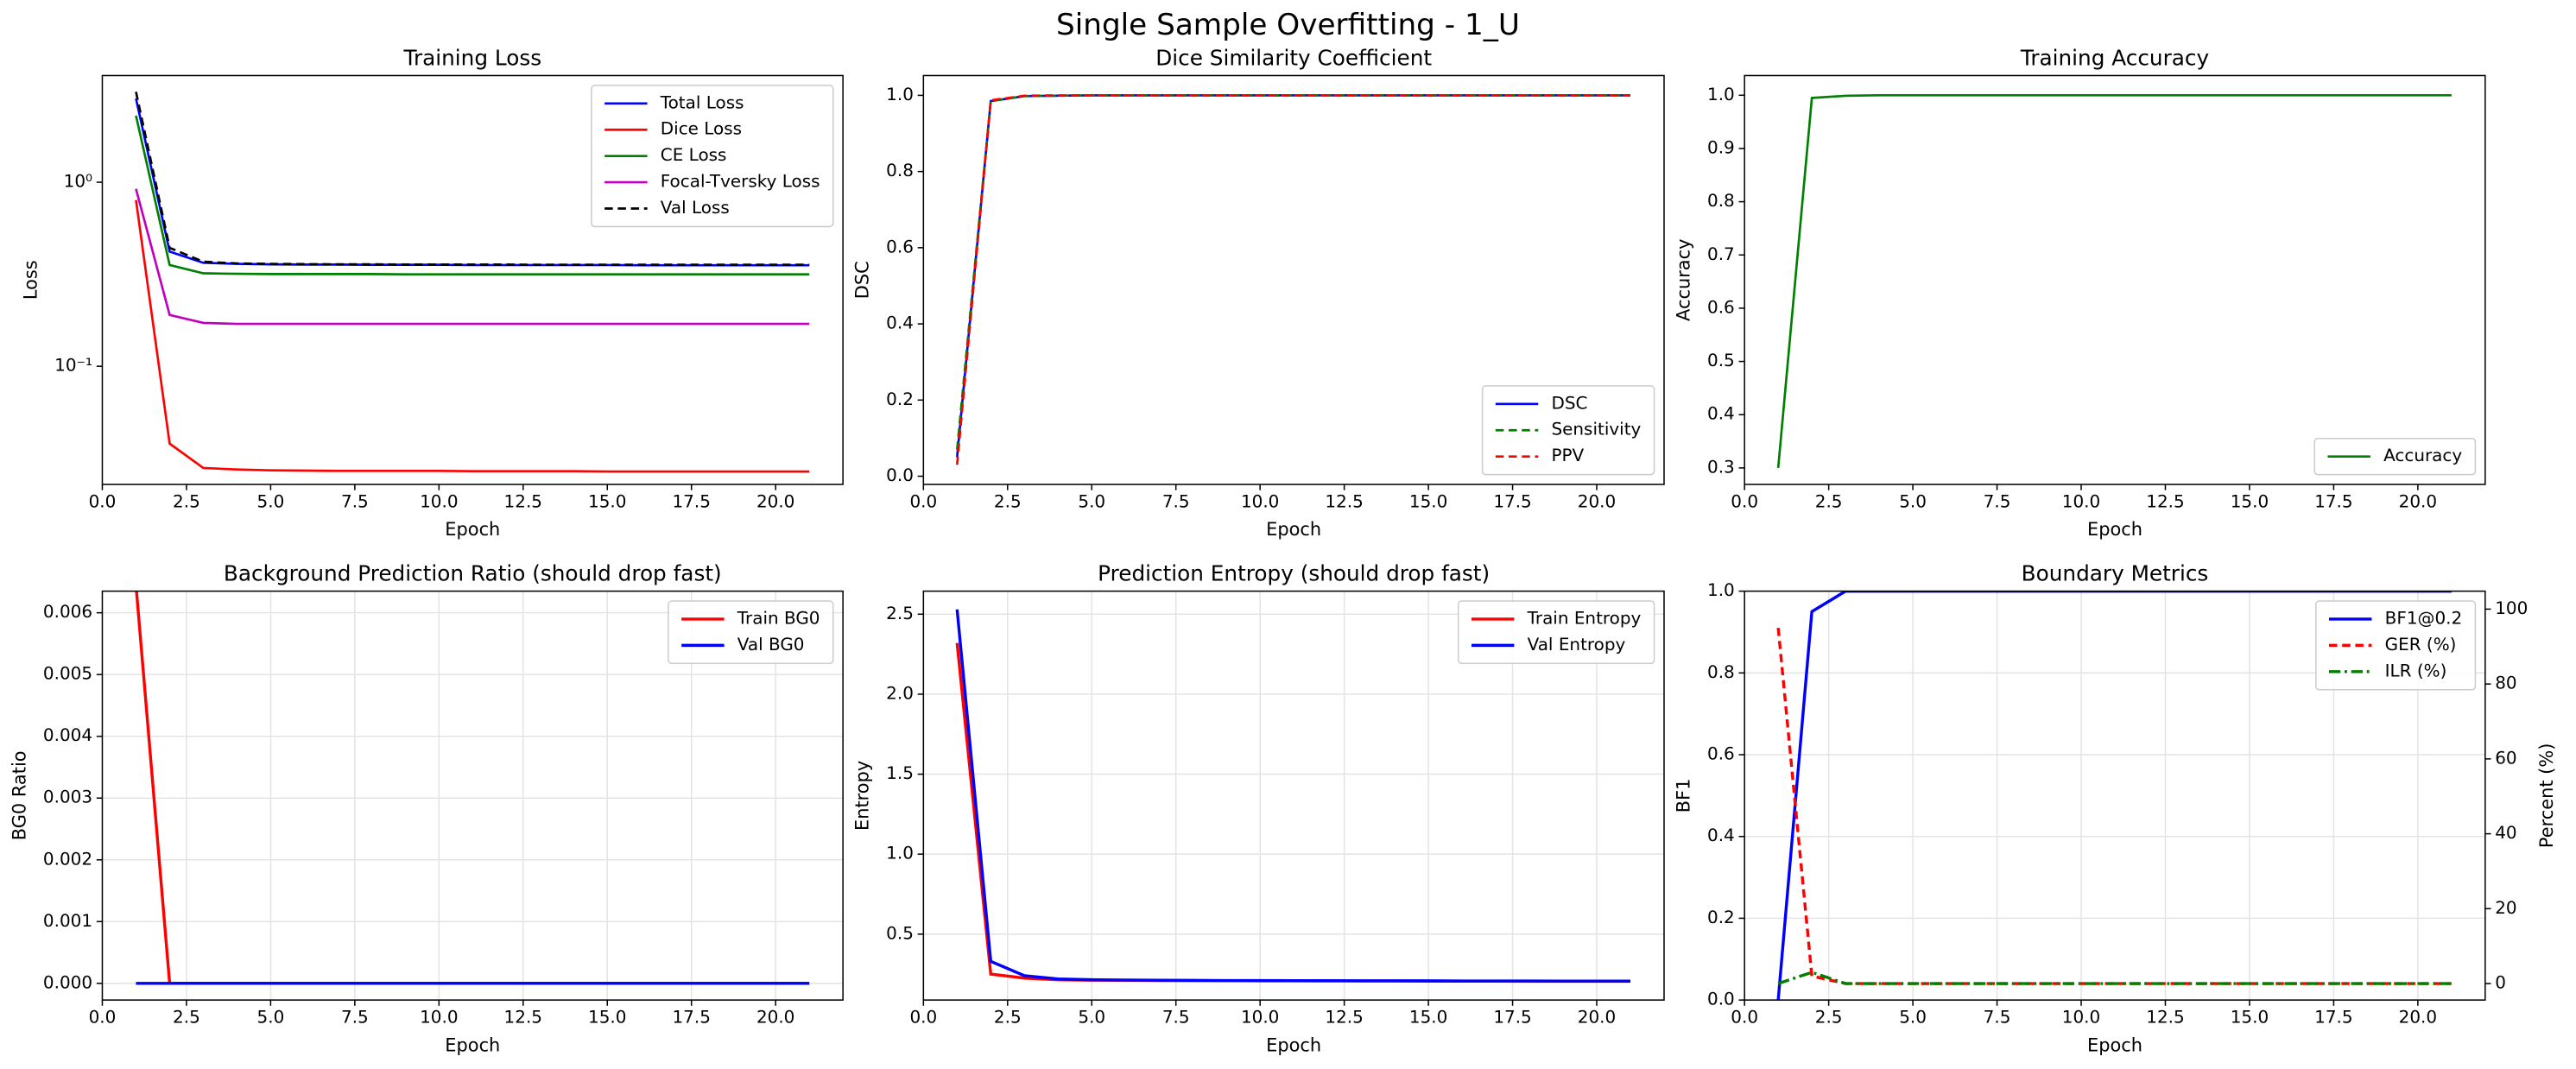 The height and width of the screenshot is (1069, 2576). What do you see at coordinates (862, 796) in the screenshot?
I see `y-axis-label: Entropy` at bounding box center [862, 796].